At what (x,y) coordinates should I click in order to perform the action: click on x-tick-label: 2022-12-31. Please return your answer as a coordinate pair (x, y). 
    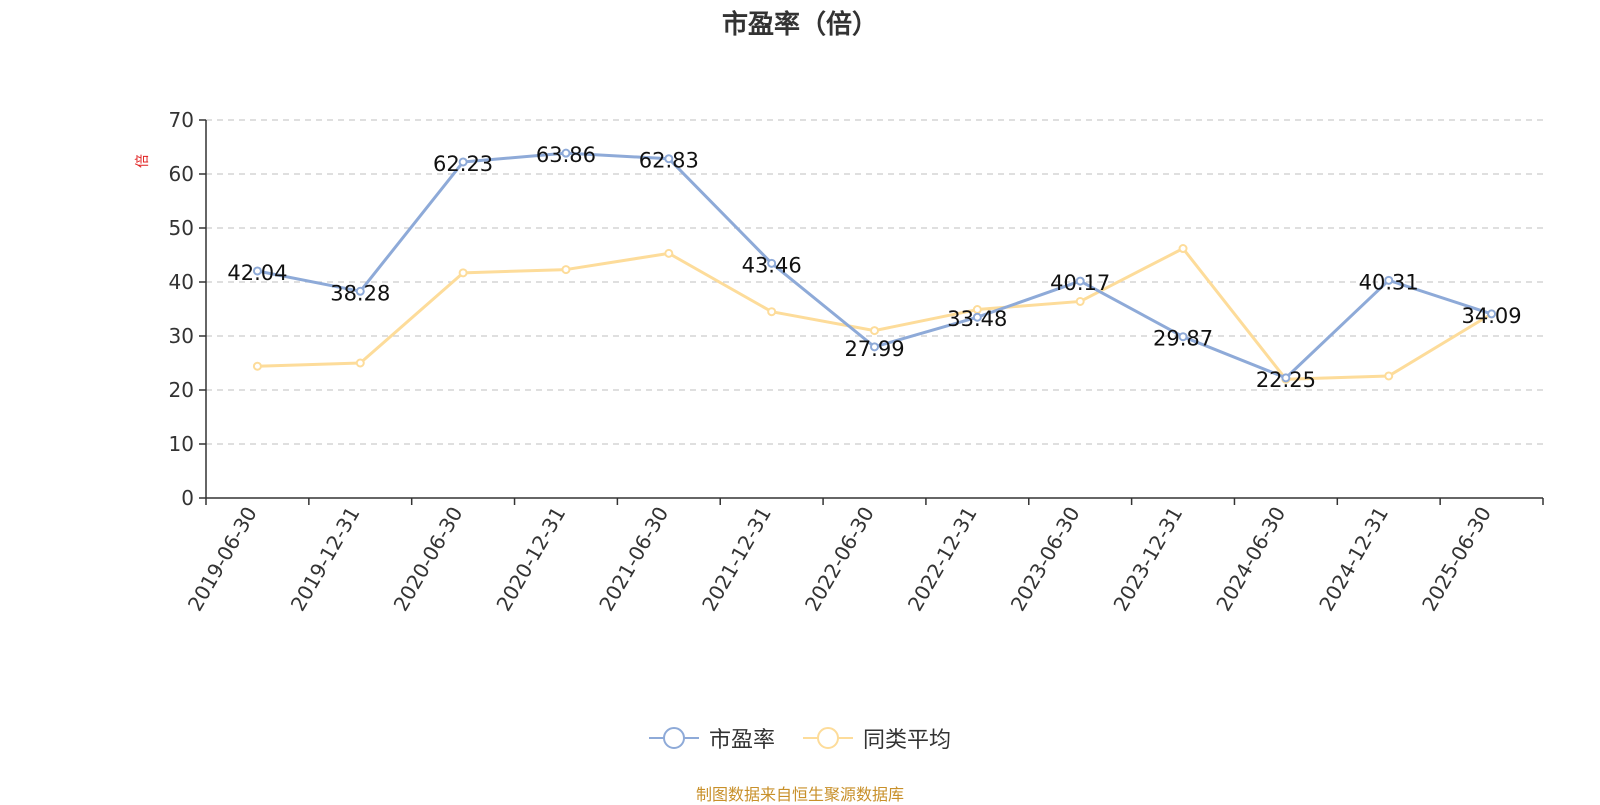
    Looking at the image, I should click on (942, 559).